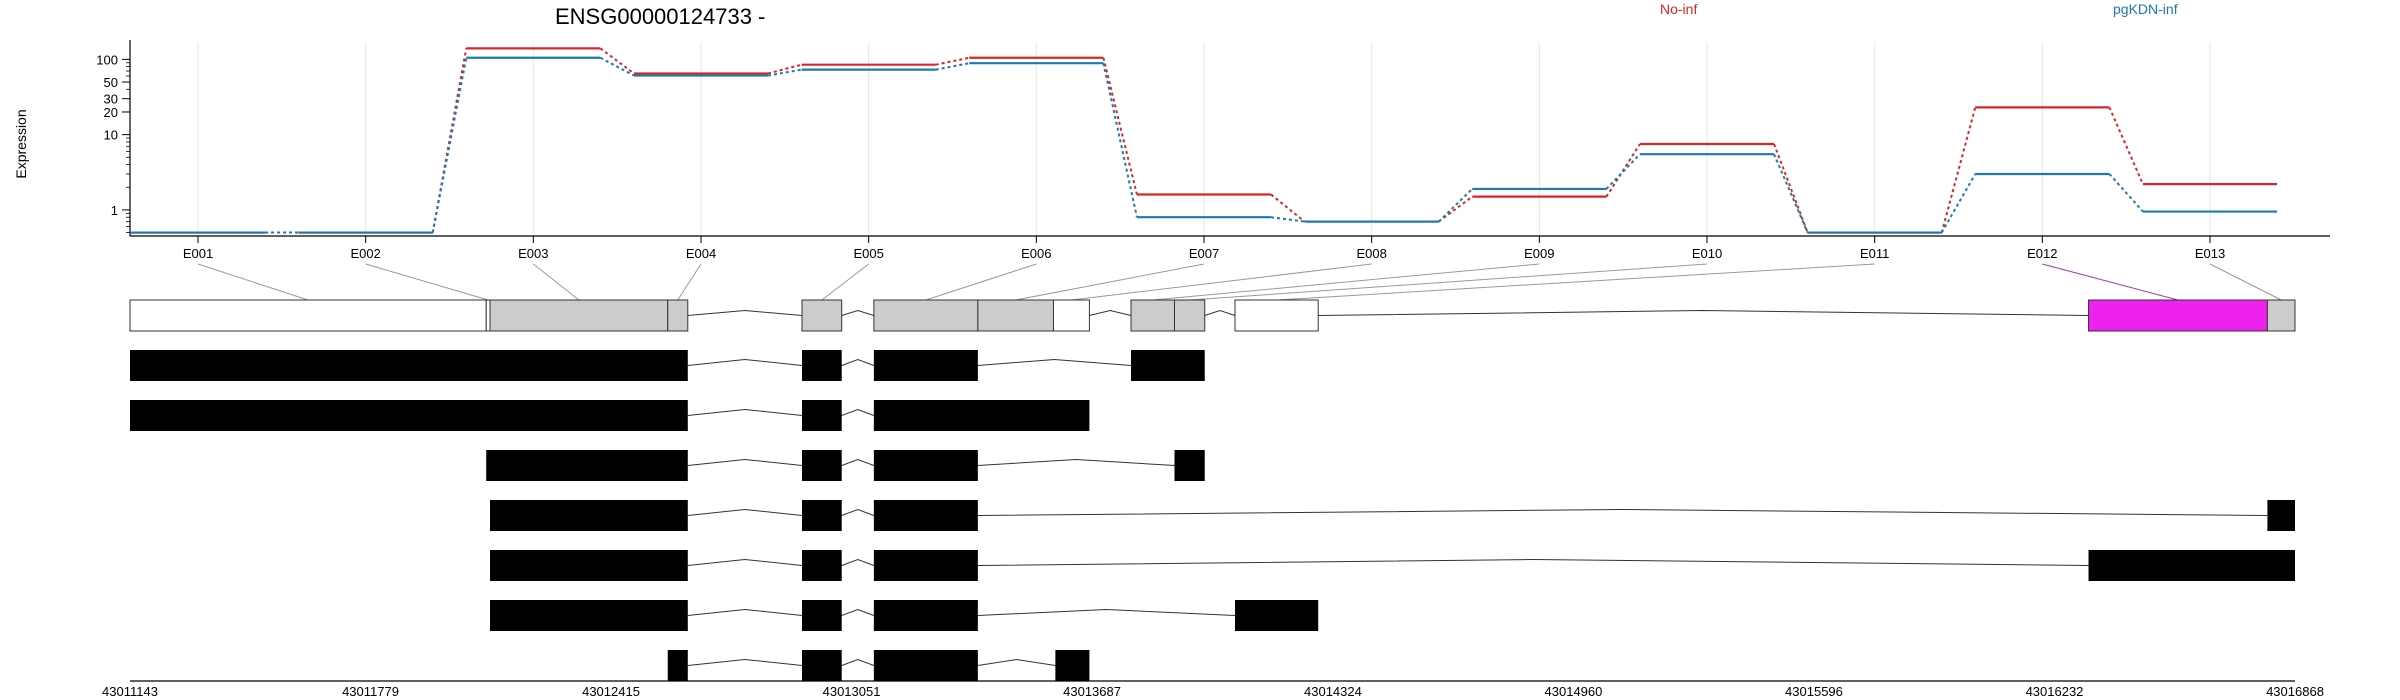 Image resolution: width=2400 pixels, height=700 pixels. Describe the element at coordinates (130, 691) in the screenshot. I see `genomic-tick-label: 43011143` at that location.